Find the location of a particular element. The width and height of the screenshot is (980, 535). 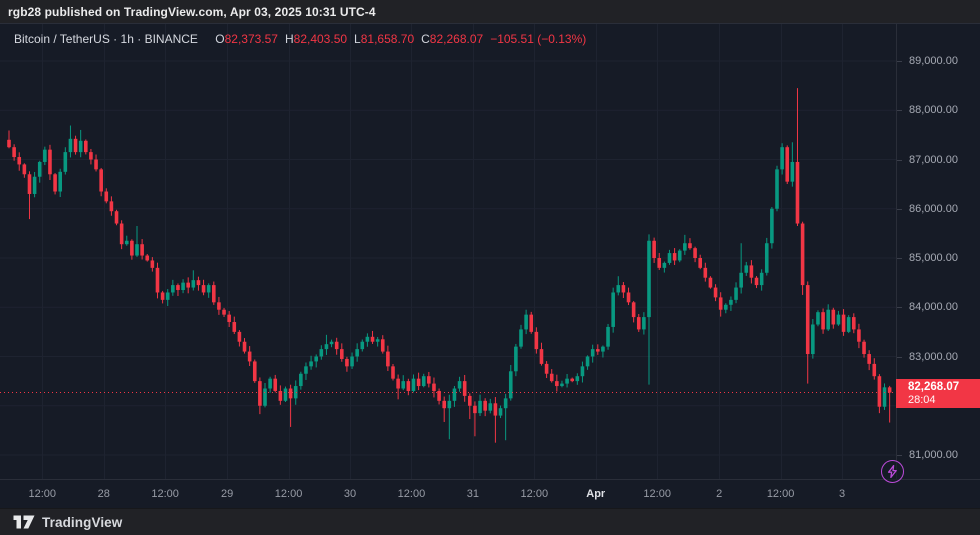

current-price-badge: 82,268.07 28:04 is located at coordinates (938, 393).